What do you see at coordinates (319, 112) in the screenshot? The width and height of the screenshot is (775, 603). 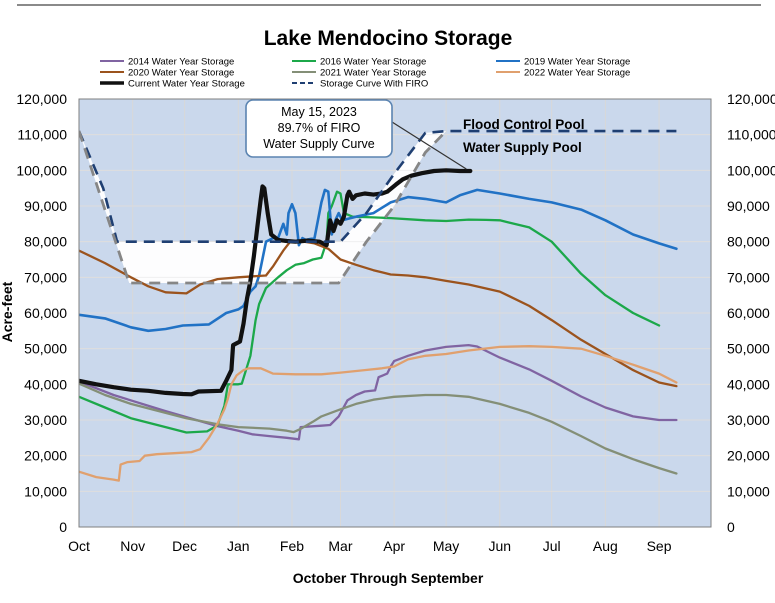 I see `callout-text-line: May 15, 2023` at bounding box center [319, 112].